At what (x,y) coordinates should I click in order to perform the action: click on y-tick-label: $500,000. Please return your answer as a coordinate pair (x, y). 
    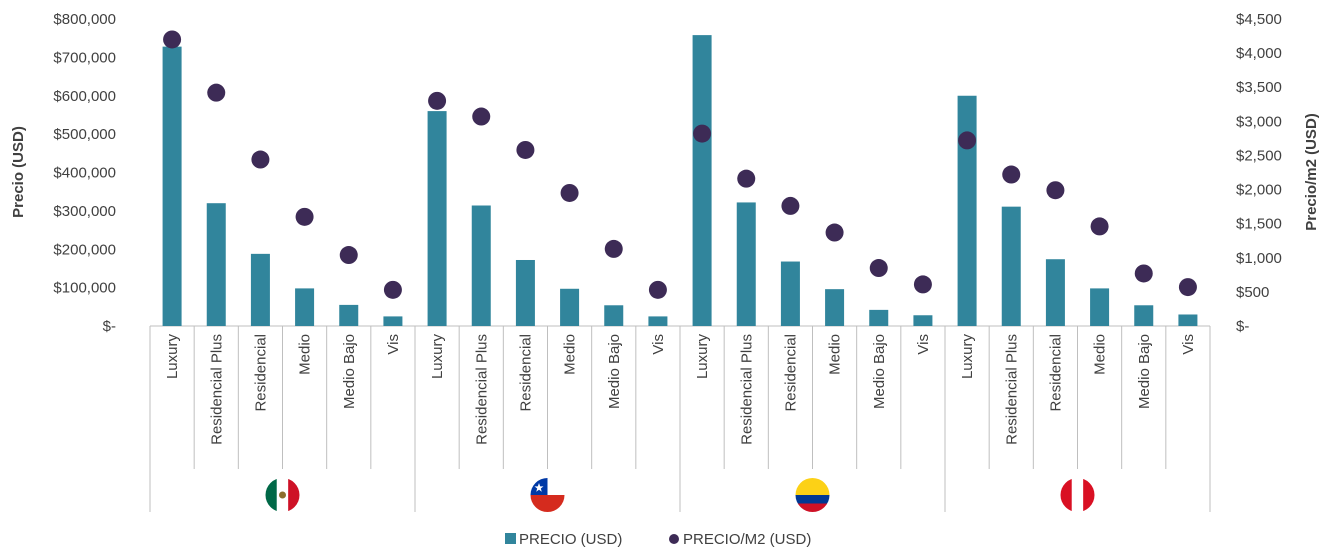
    Looking at the image, I should click on (84, 134).